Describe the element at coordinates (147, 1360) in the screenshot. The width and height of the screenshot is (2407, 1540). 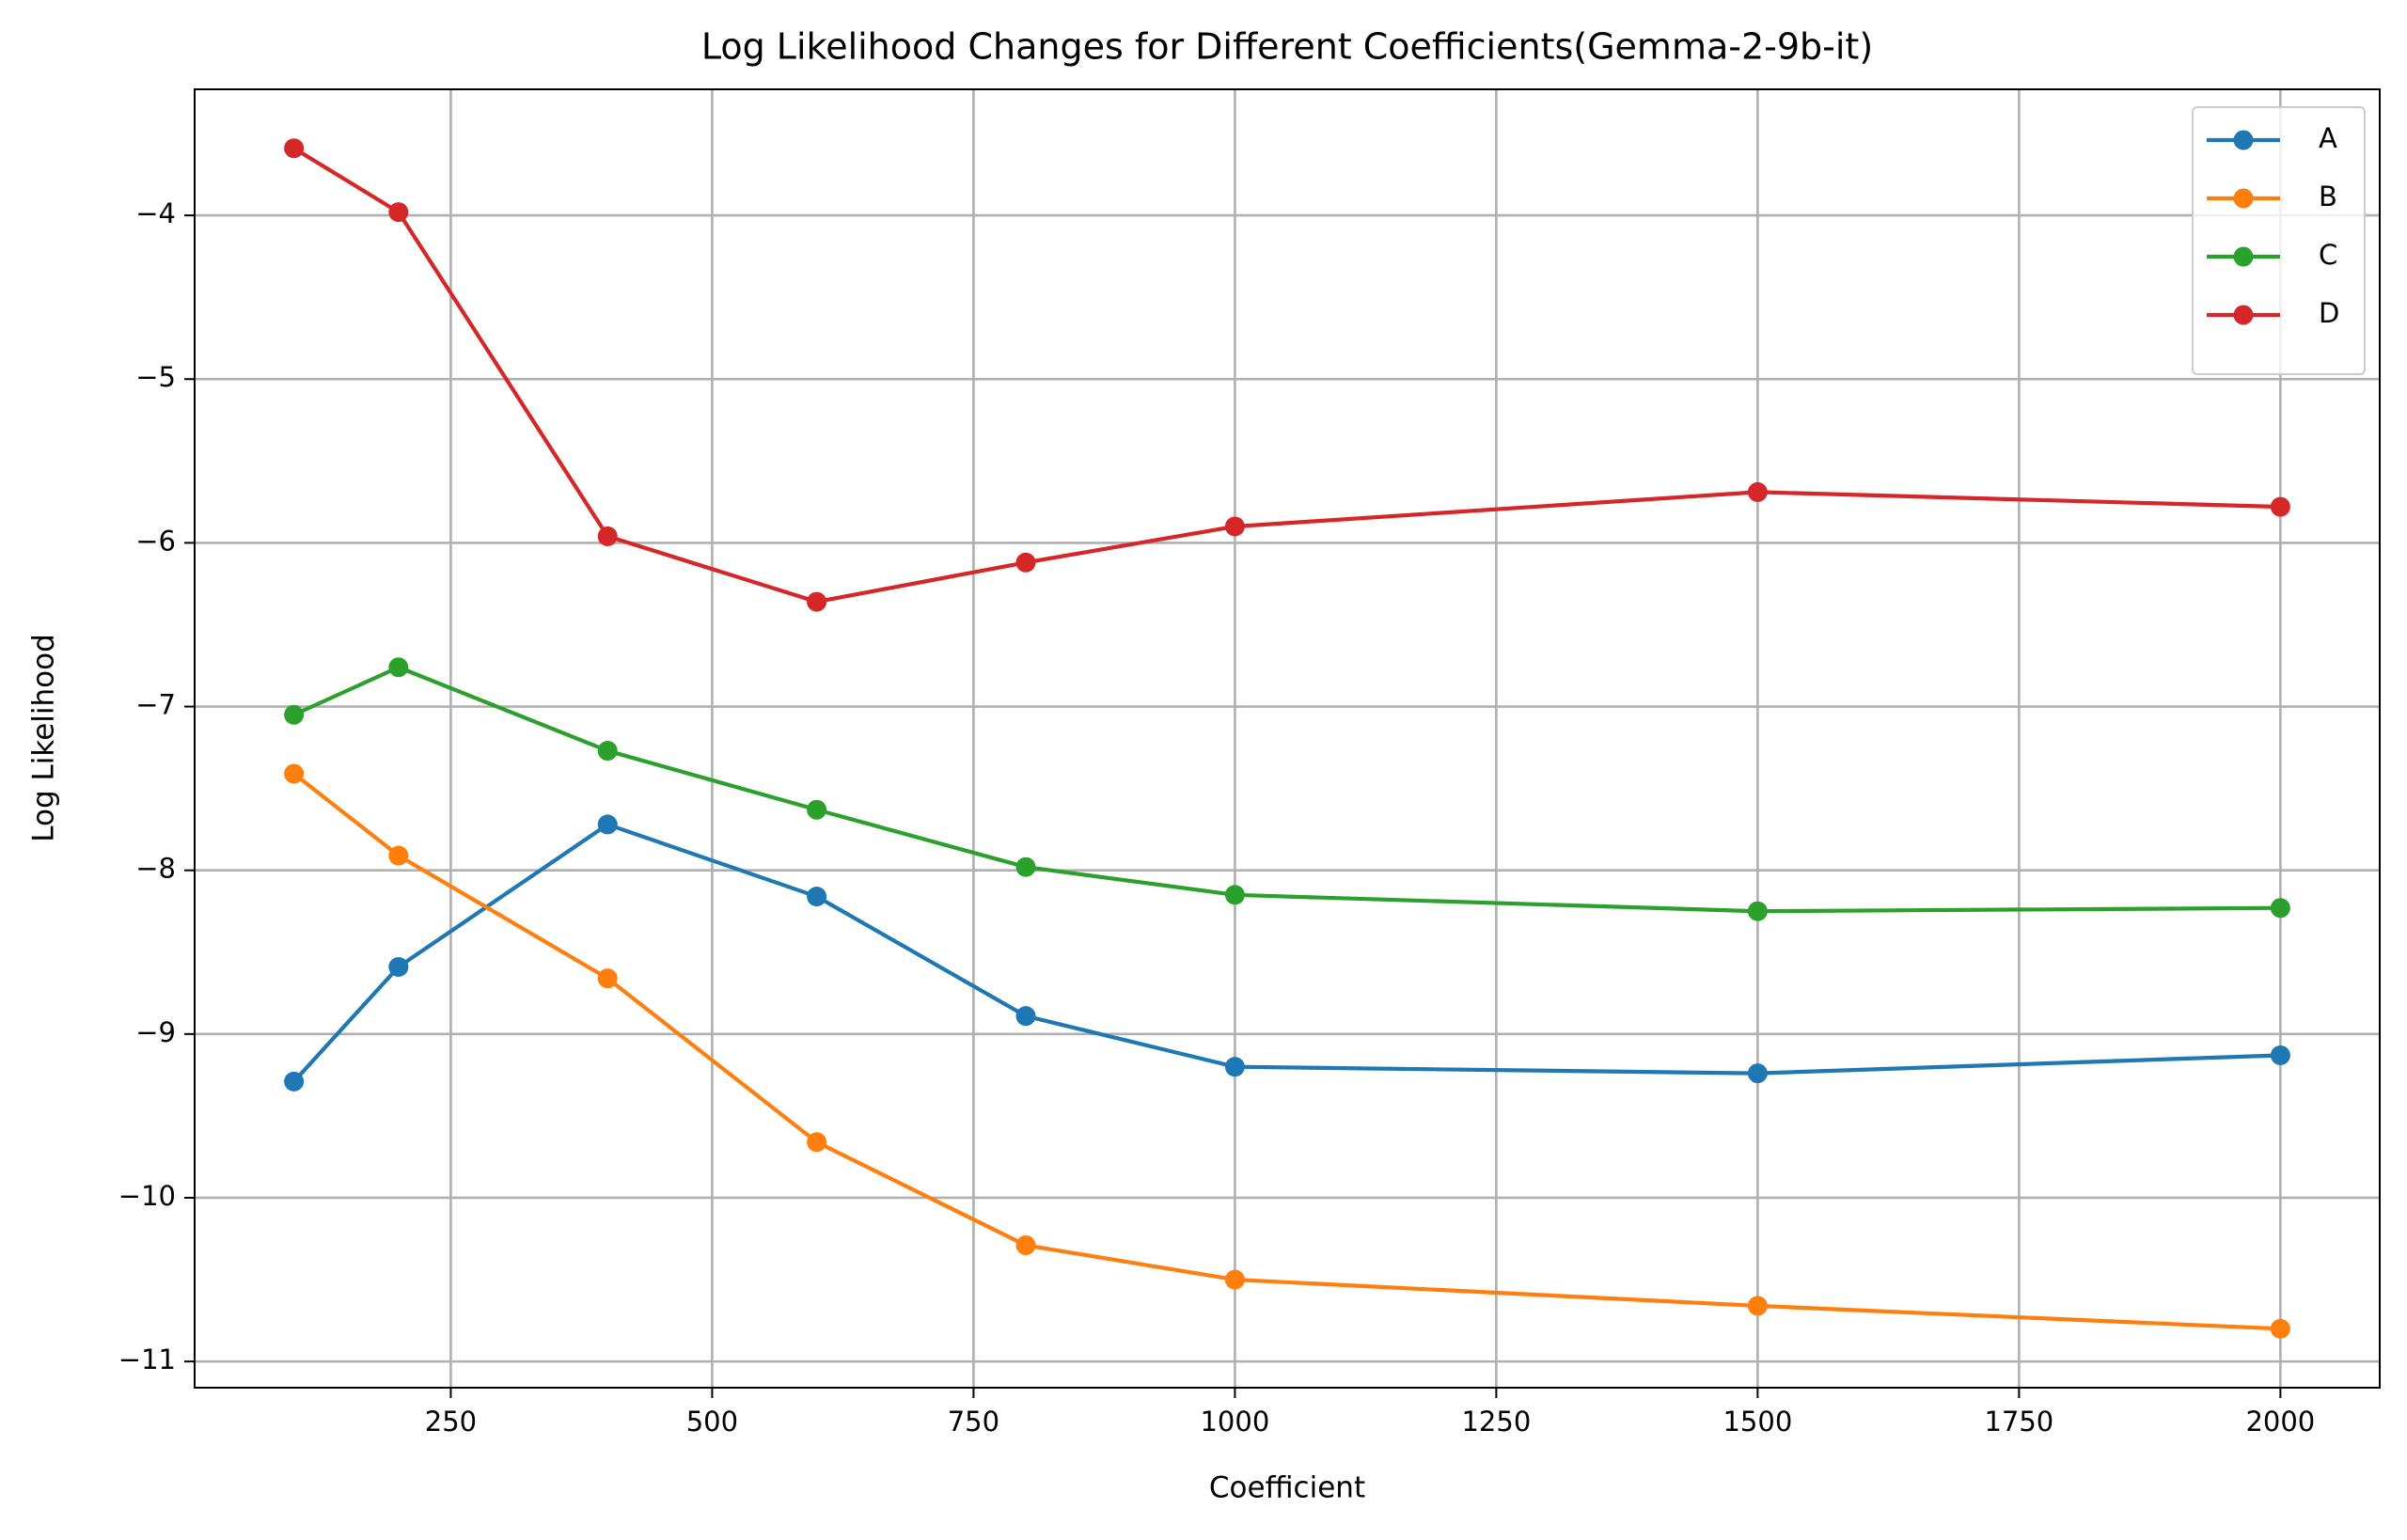
I see `y-tick-label: −11` at that location.